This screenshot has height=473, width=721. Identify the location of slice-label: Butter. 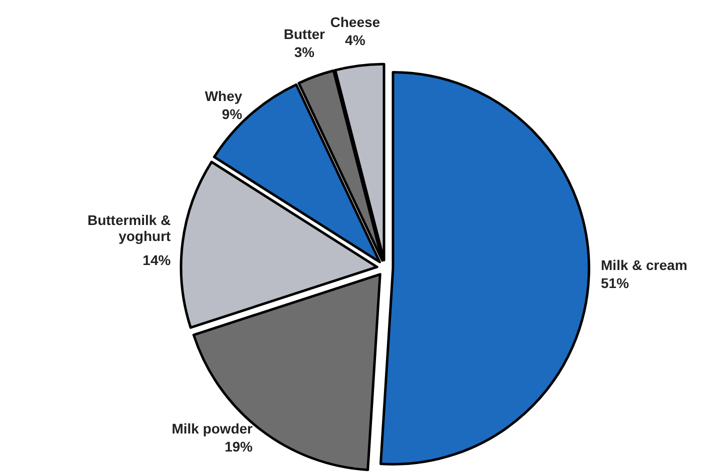
(305, 34).